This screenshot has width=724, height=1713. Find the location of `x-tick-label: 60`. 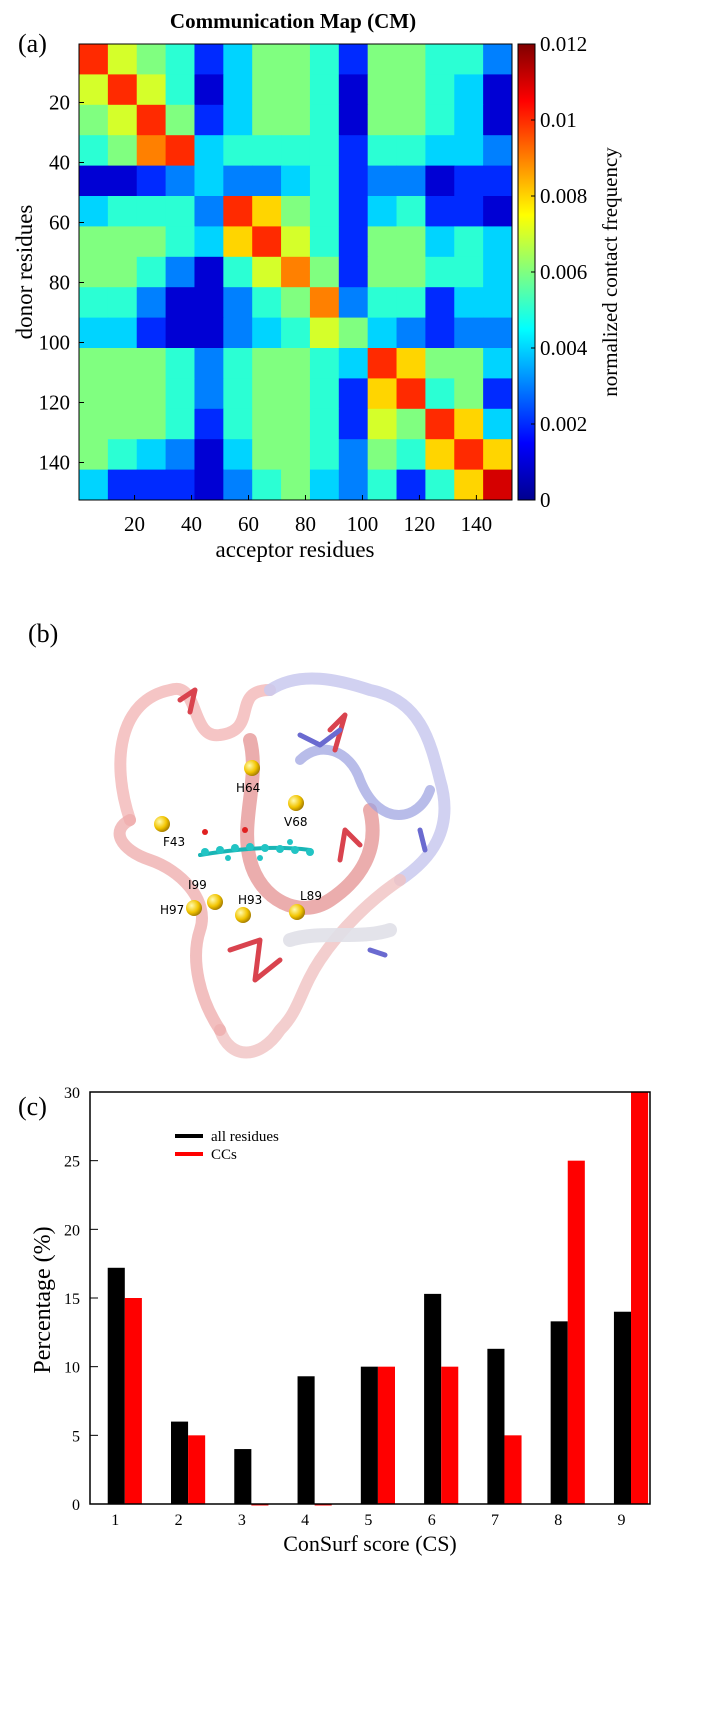

x-tick-label: 60 is located at coordinates (248, 524).